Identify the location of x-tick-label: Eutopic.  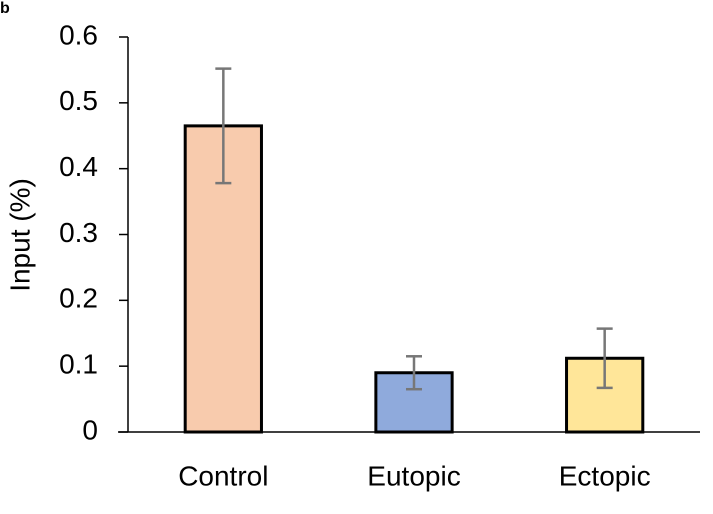
(413, 475).